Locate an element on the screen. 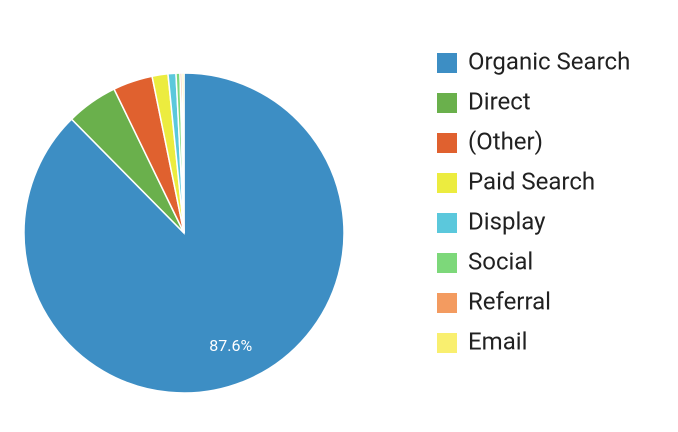 This screenshot has width=678, height=432. legend-label: (Other) is located at coordinates (505, 141).